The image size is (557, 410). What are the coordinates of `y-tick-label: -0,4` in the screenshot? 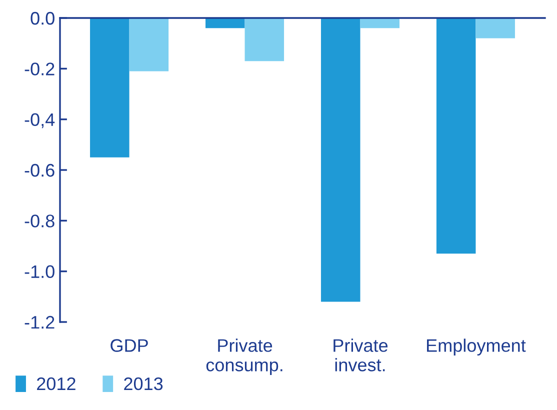 It's located at (39, 120).